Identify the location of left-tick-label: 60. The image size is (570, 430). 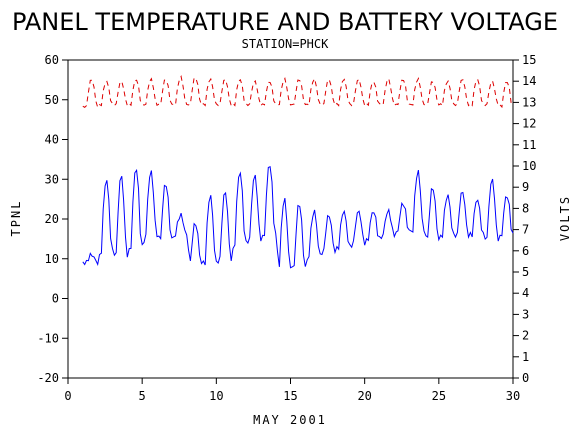
(52, 60).